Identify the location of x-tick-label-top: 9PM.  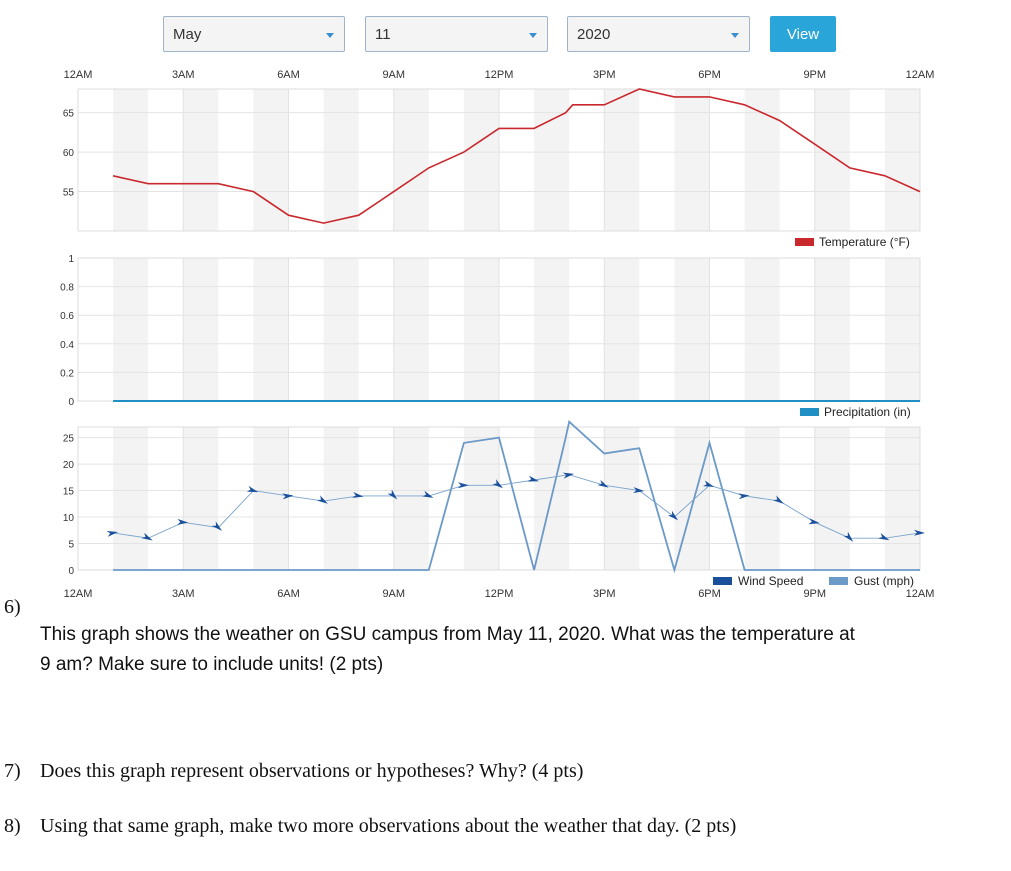
(814, 75).